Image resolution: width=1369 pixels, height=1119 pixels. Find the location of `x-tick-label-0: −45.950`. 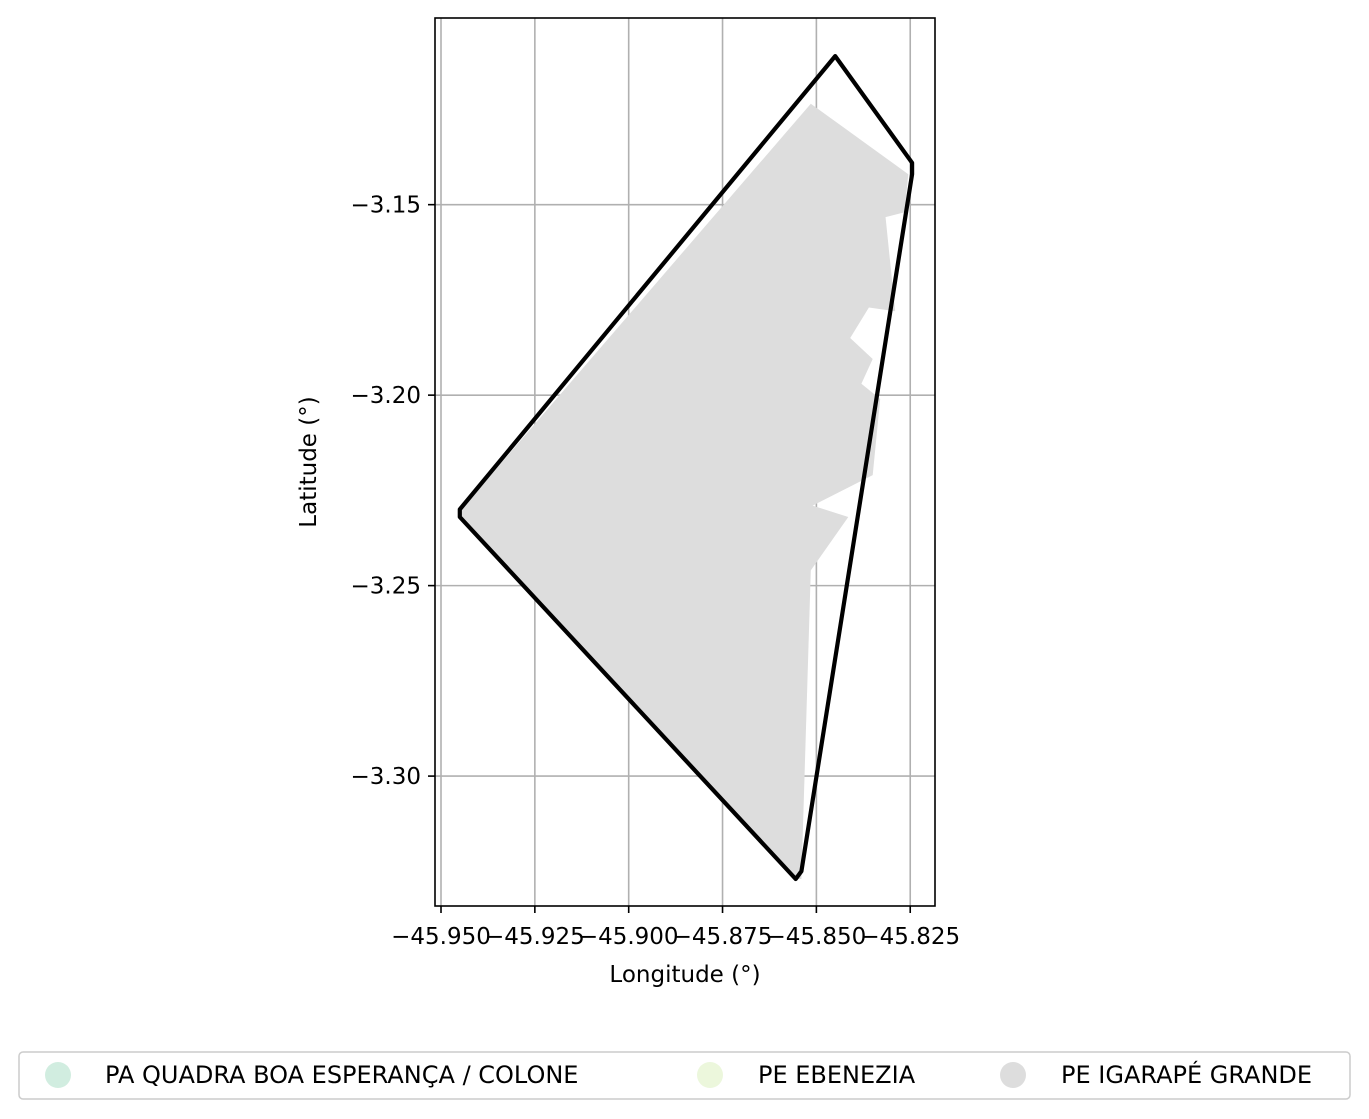

x-tick-label-0: −45.950 is located at coordinates (441, 937).